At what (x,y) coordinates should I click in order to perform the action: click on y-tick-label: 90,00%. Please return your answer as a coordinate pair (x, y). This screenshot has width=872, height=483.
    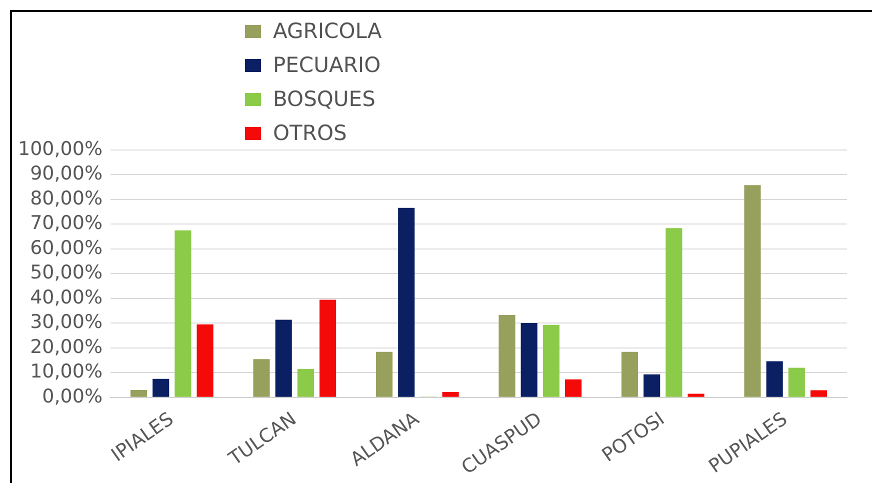
    Looking at the image, I should click on (66, 173).